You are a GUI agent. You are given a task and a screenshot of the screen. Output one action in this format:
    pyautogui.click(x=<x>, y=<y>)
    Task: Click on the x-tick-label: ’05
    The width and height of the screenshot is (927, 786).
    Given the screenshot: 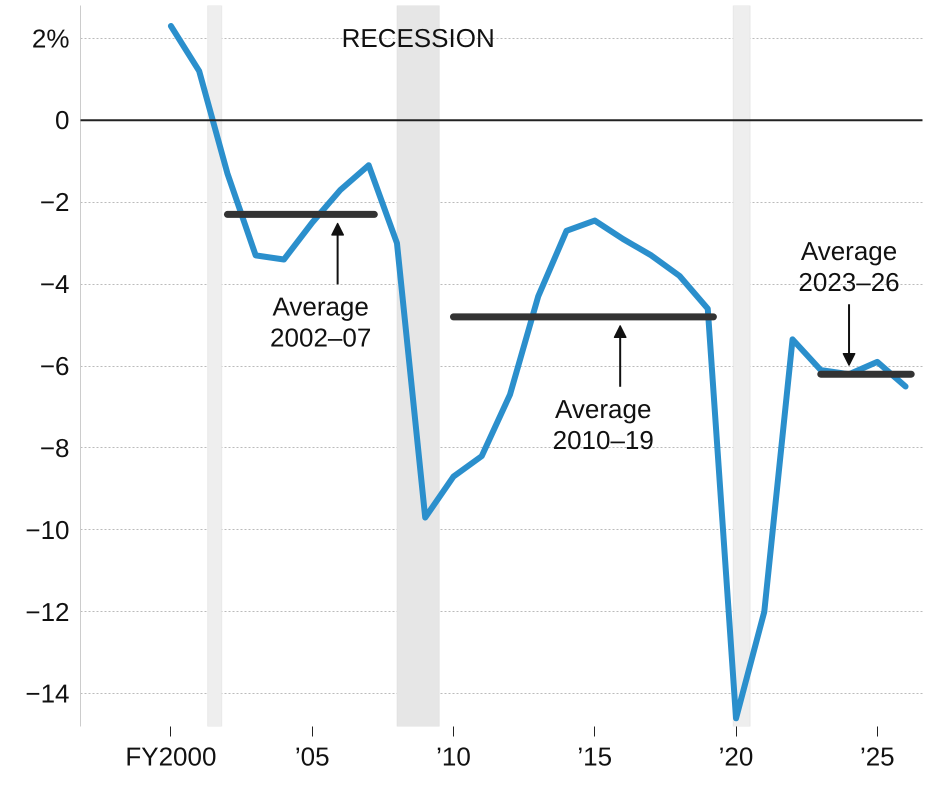 What is the action you would take?
    pyautogui.click(x=312, y=757)
    